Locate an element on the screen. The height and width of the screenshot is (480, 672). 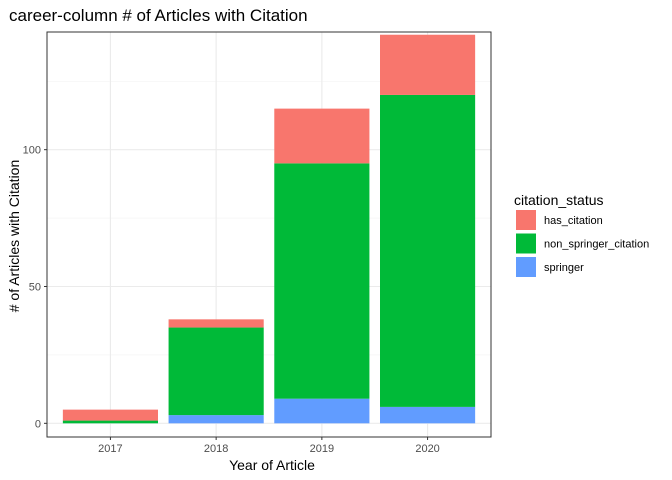
y-axis-title: # of Articles with Citation is located at coordinates (14, 236).